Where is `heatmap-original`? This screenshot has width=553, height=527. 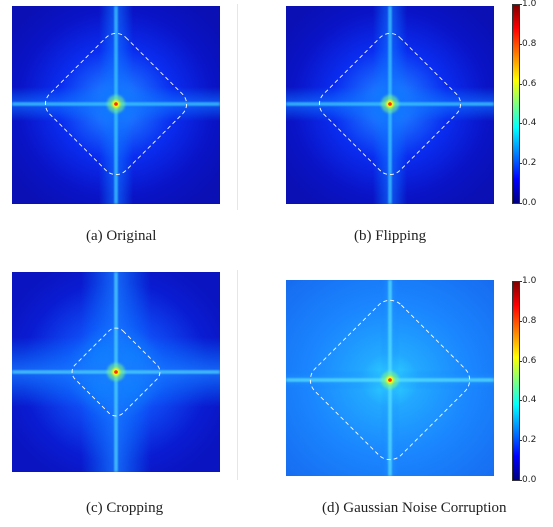 heatmap-original is located at coordinates (116, 105).